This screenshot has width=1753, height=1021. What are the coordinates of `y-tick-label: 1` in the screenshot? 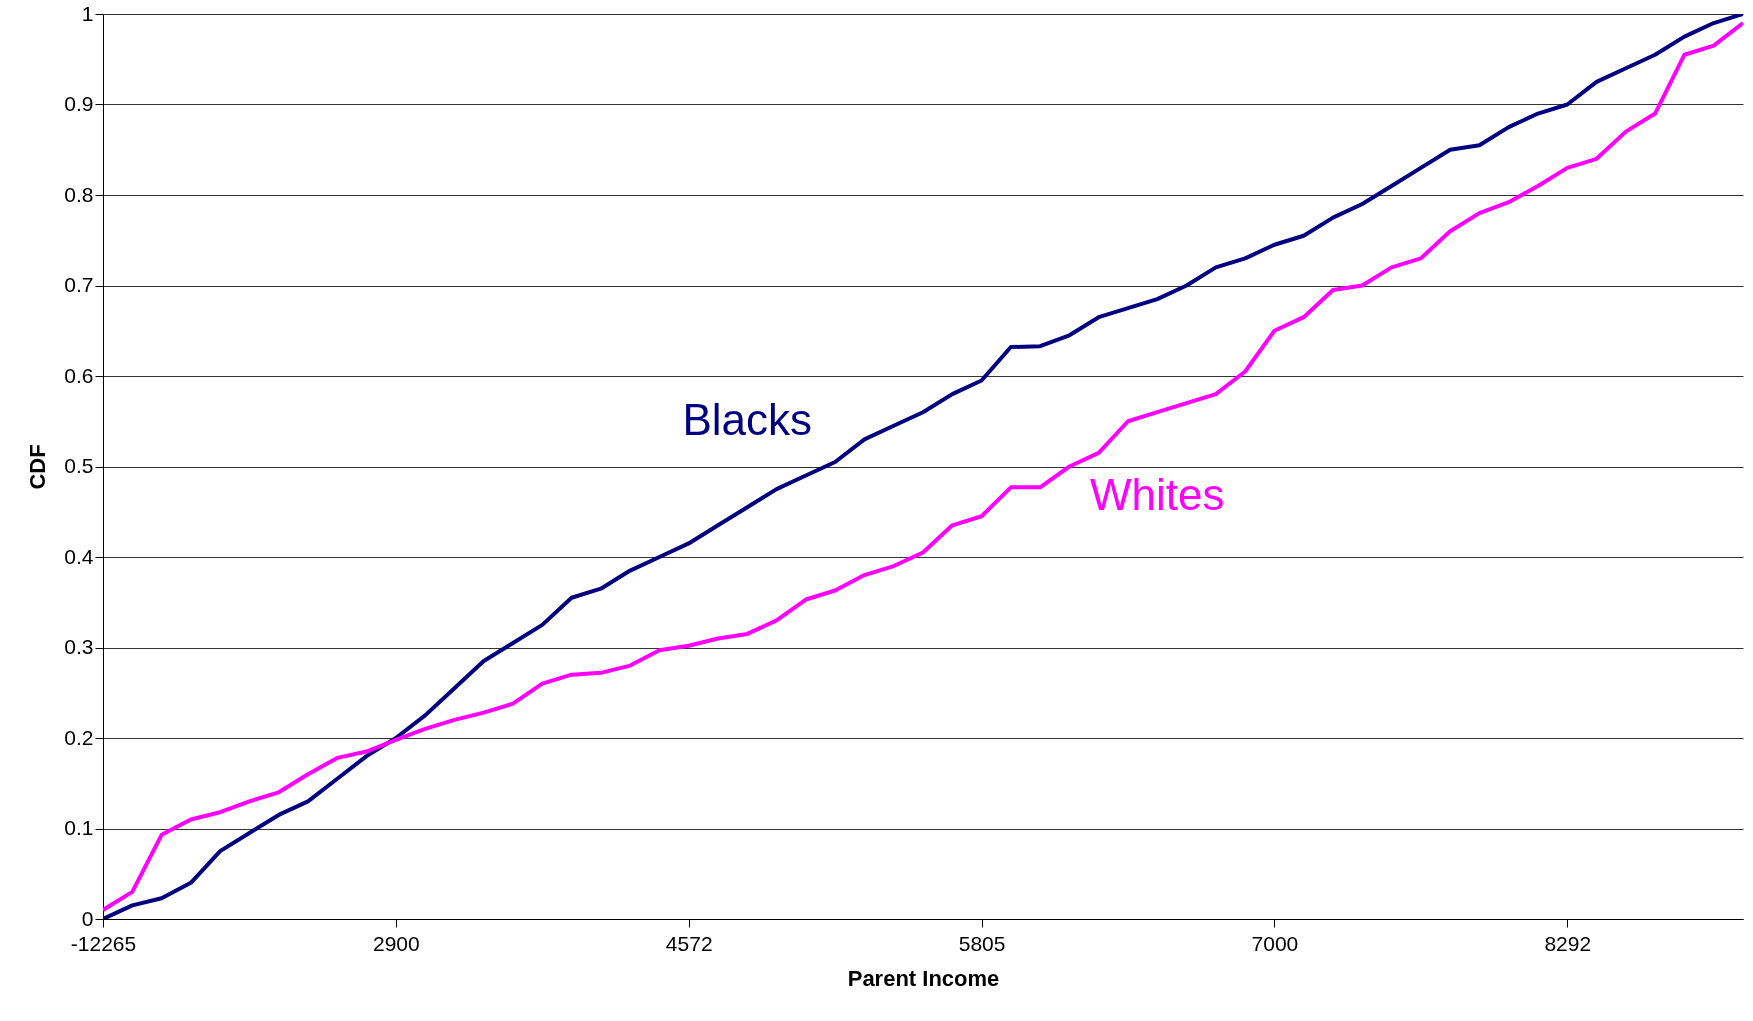 It's located at (87, 13).